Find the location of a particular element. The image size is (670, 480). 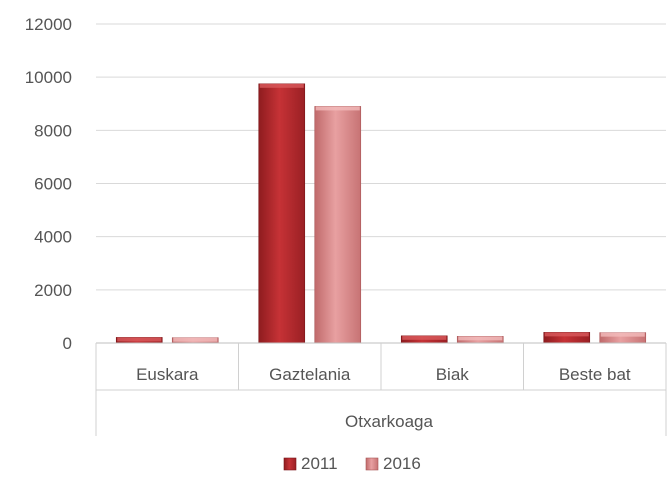

y-tick-label: 0 is located at coordinates (67, 343).